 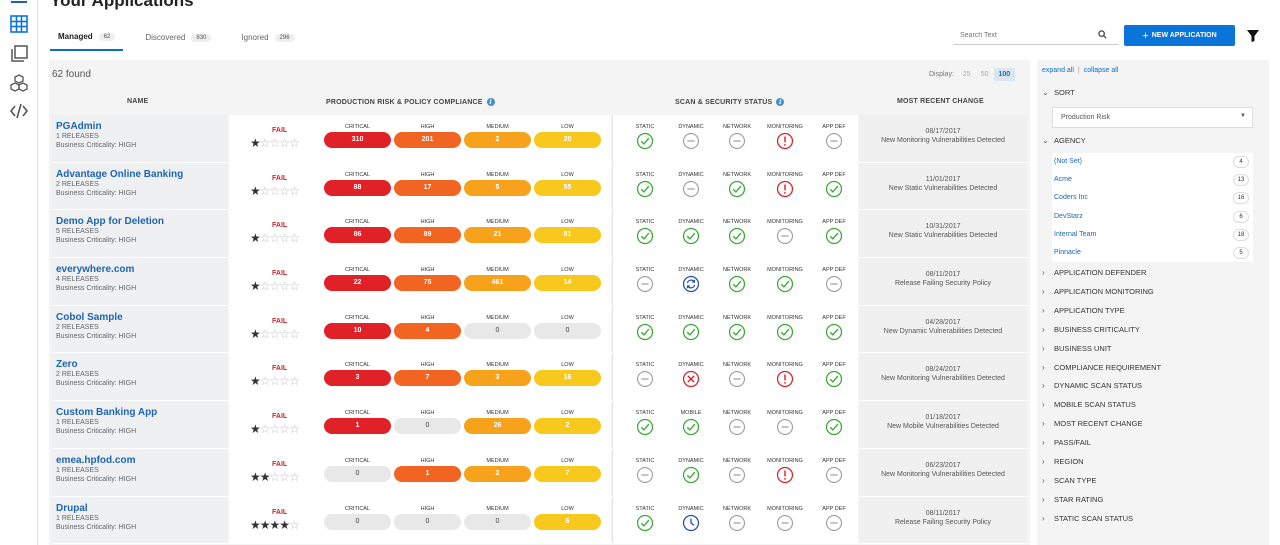 What do you see at coordinates (1077, 348) in the screenshot?
I see `filter-section: › BUSINESS UNIT` at bounding box center [1077, 348].